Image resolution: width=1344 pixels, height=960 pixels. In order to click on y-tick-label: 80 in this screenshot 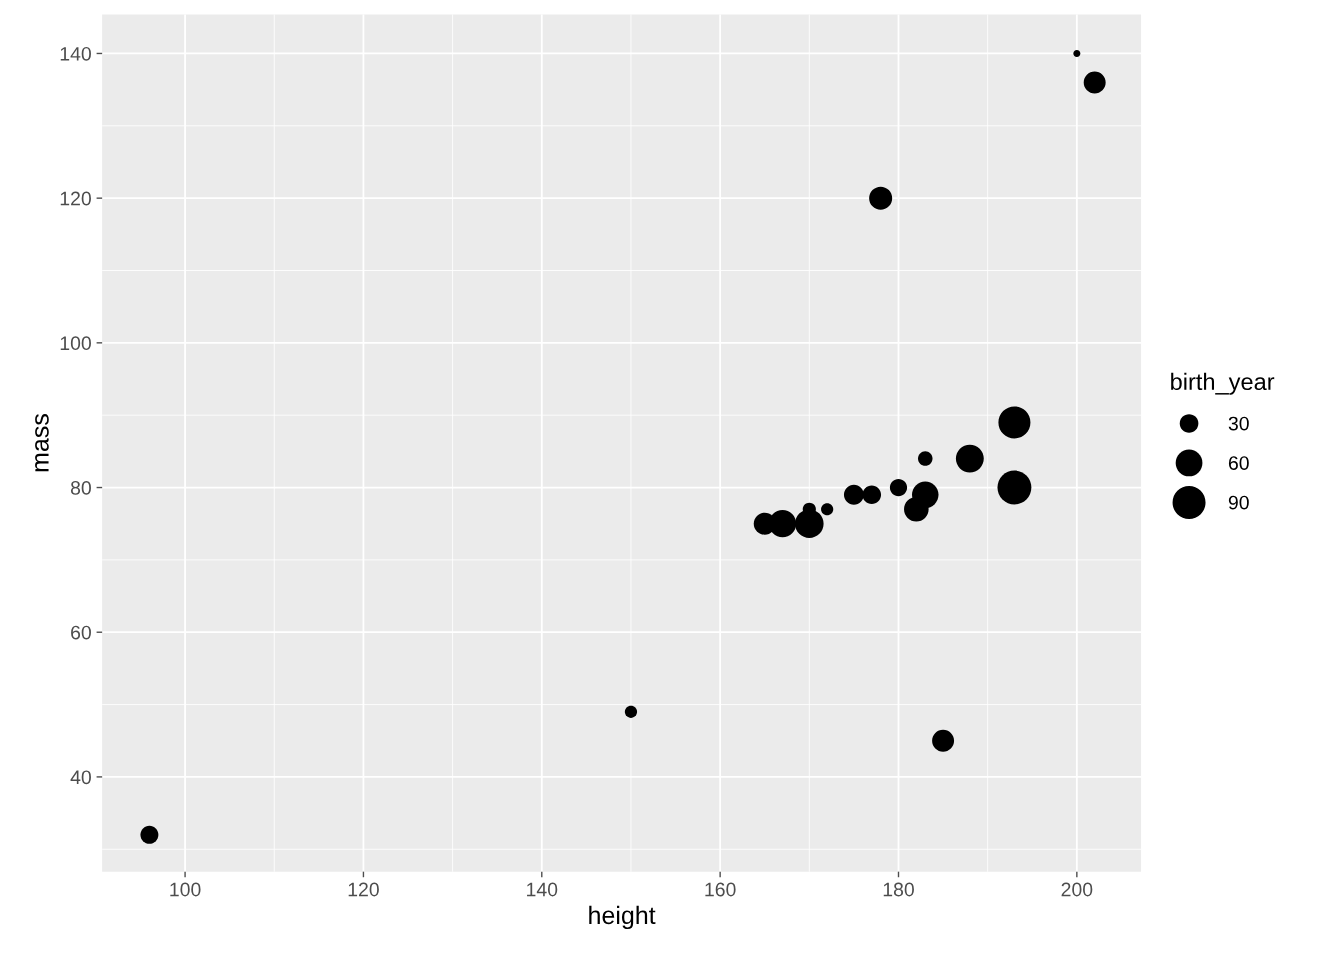, I will do `click(80, 488)`.